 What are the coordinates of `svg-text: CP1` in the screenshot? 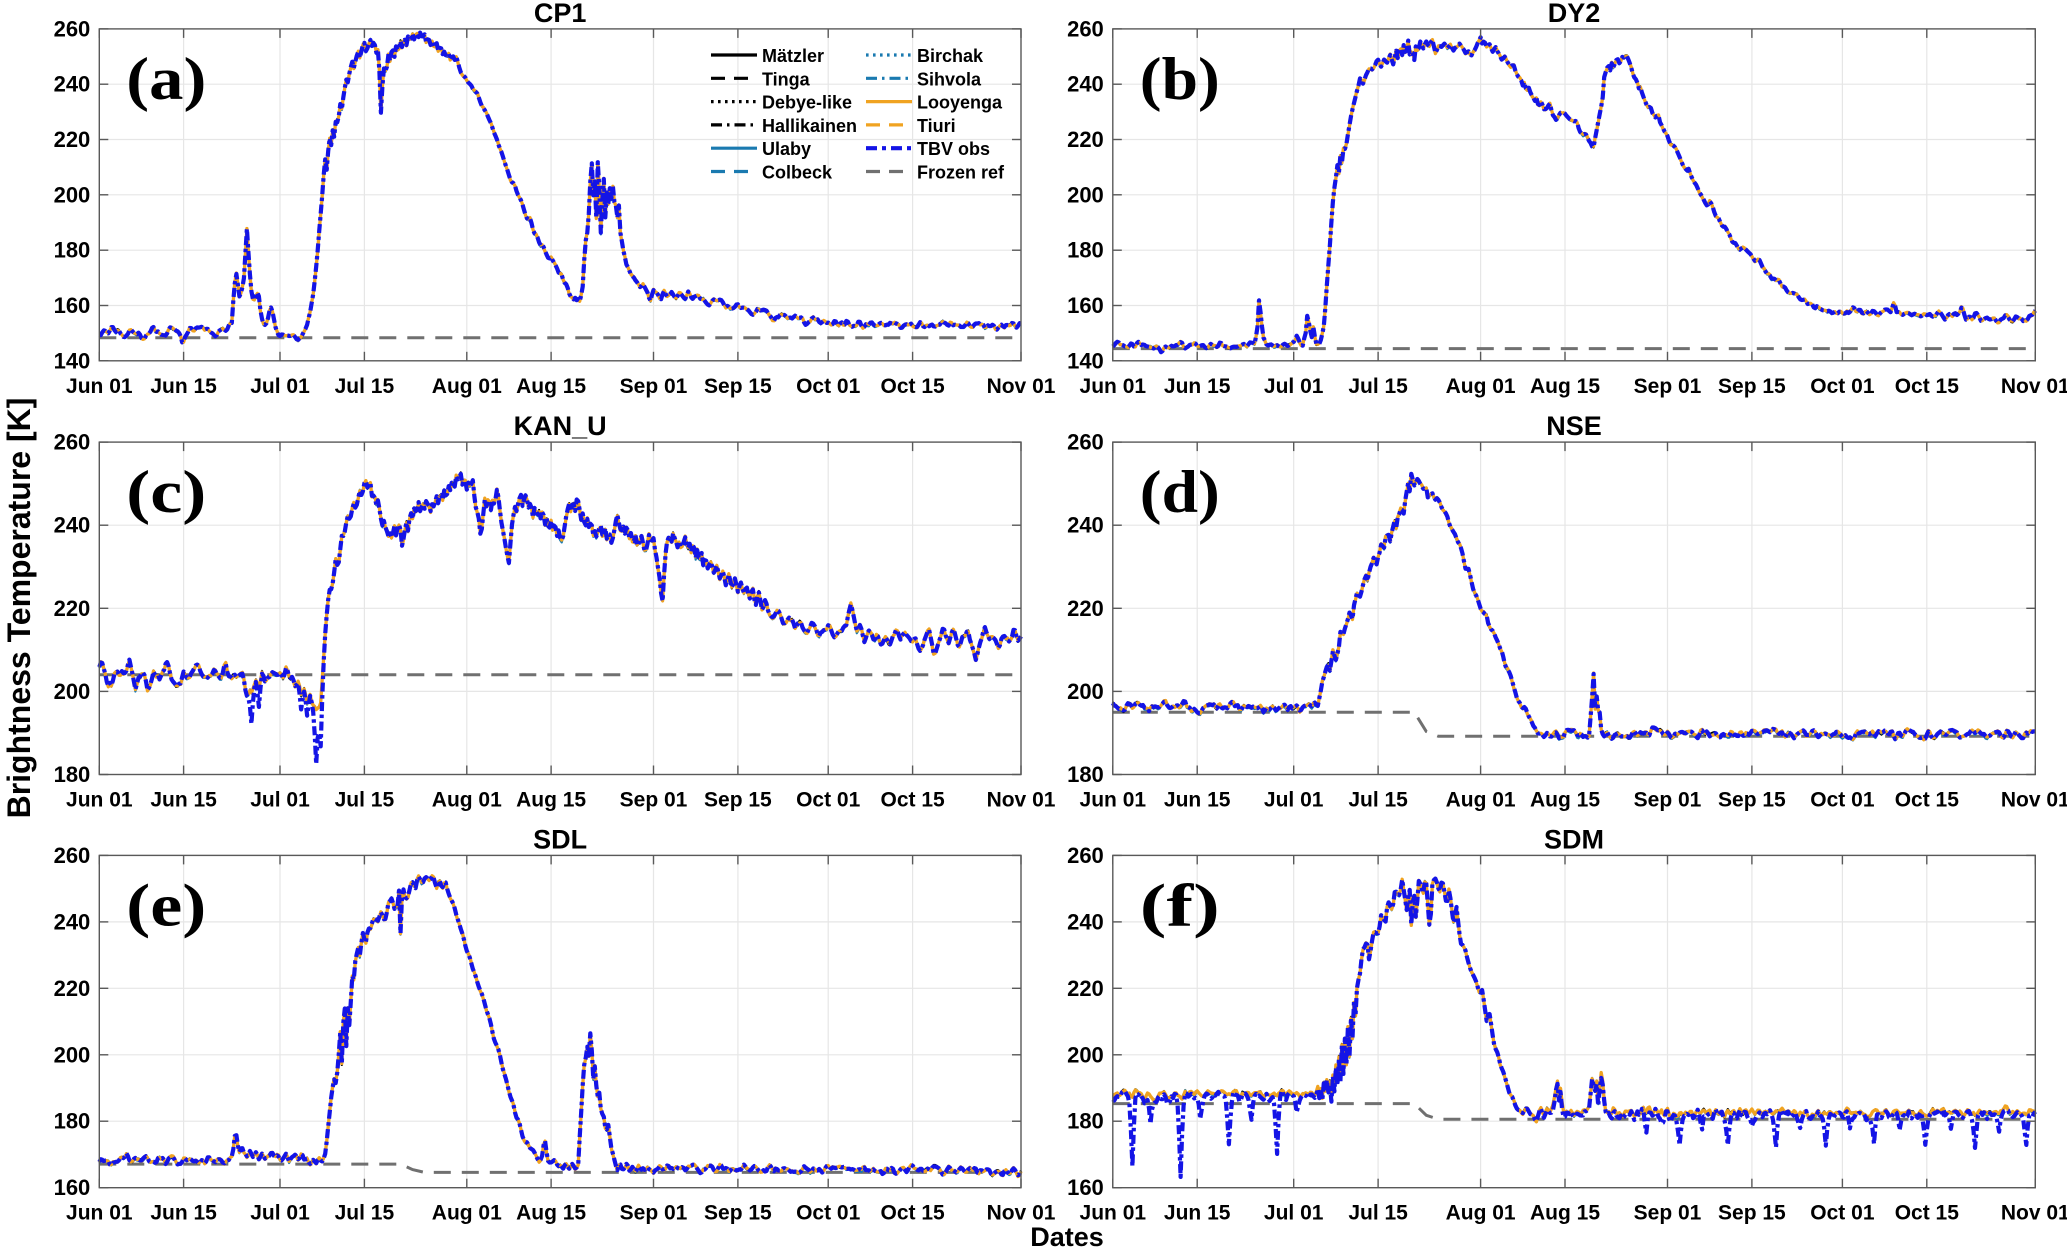 It's located at (560, 14).